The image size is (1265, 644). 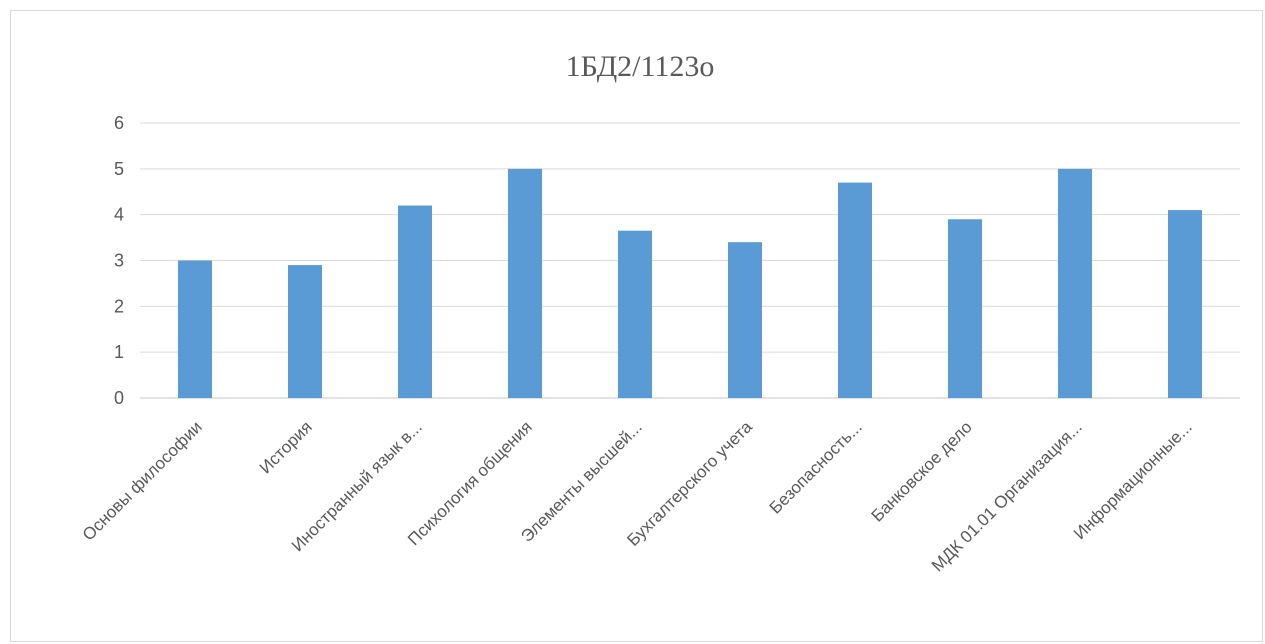 What do you see at coordinates (142, 480) in the screenshot?
I see `x-category-label: Основы философии` at bounding box center [142, 480].